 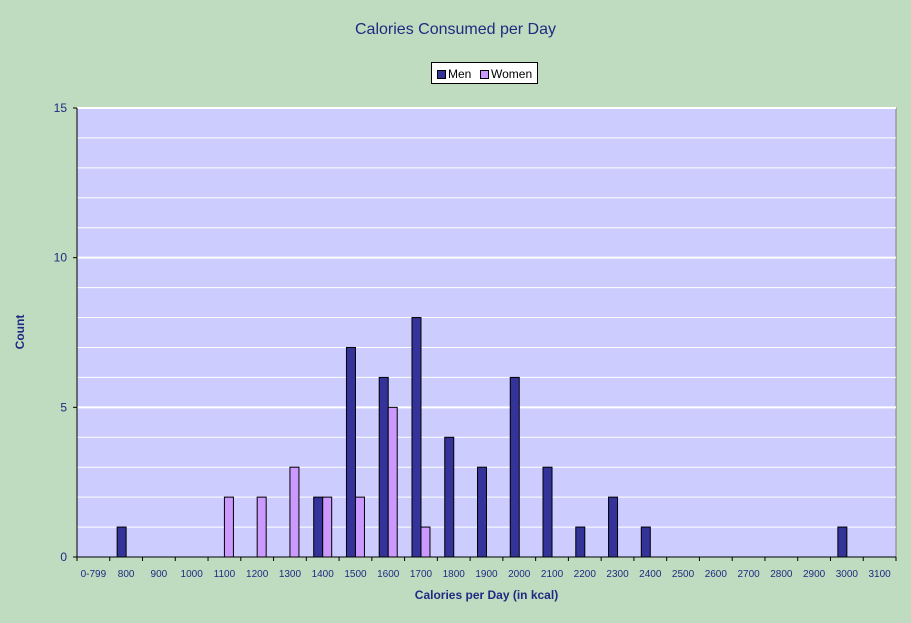 What do you see at coordinates (748, 574) in the screenshot?
I see `x-tick-label: 2700` at bounding box center [748, 574].